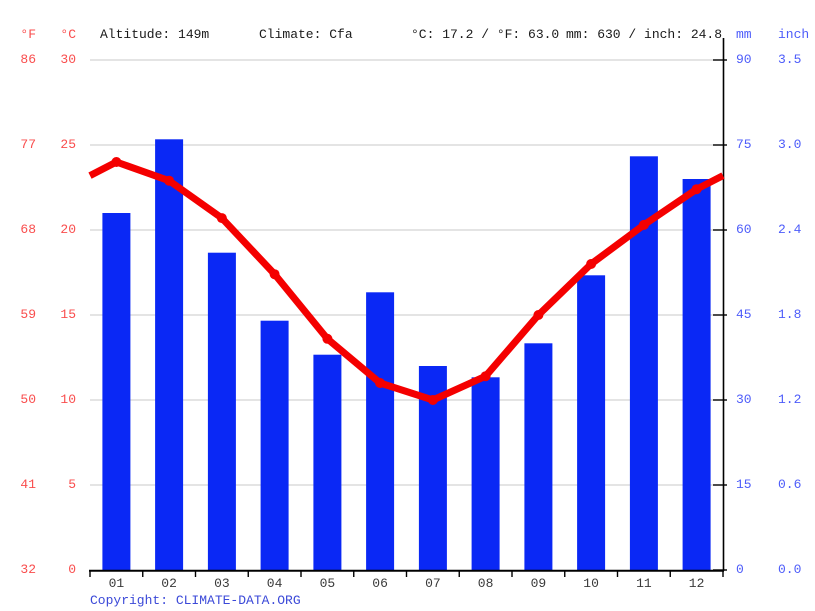 This screenshot has height=611, width=815. I want to click on celsius-tick-label: 5, so click(72, 484).